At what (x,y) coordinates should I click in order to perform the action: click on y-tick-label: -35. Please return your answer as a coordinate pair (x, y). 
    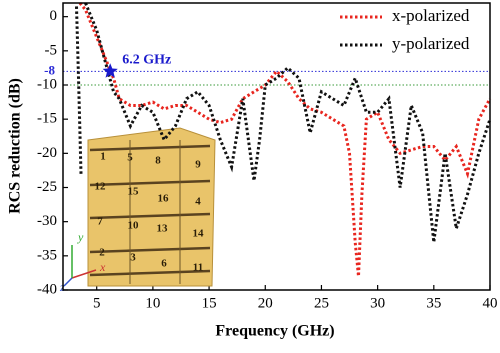
    Looking at the image, I should click on (47, 255).